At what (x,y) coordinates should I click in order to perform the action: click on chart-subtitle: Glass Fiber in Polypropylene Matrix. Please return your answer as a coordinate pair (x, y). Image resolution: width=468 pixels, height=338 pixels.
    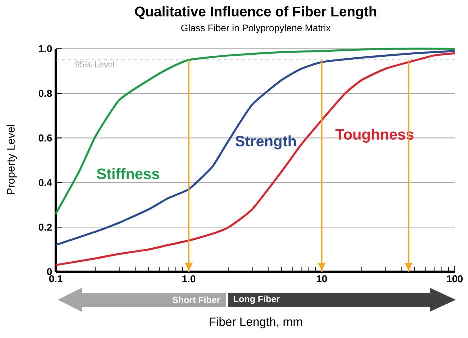
    Looking at the image, I should click on (256, 29).